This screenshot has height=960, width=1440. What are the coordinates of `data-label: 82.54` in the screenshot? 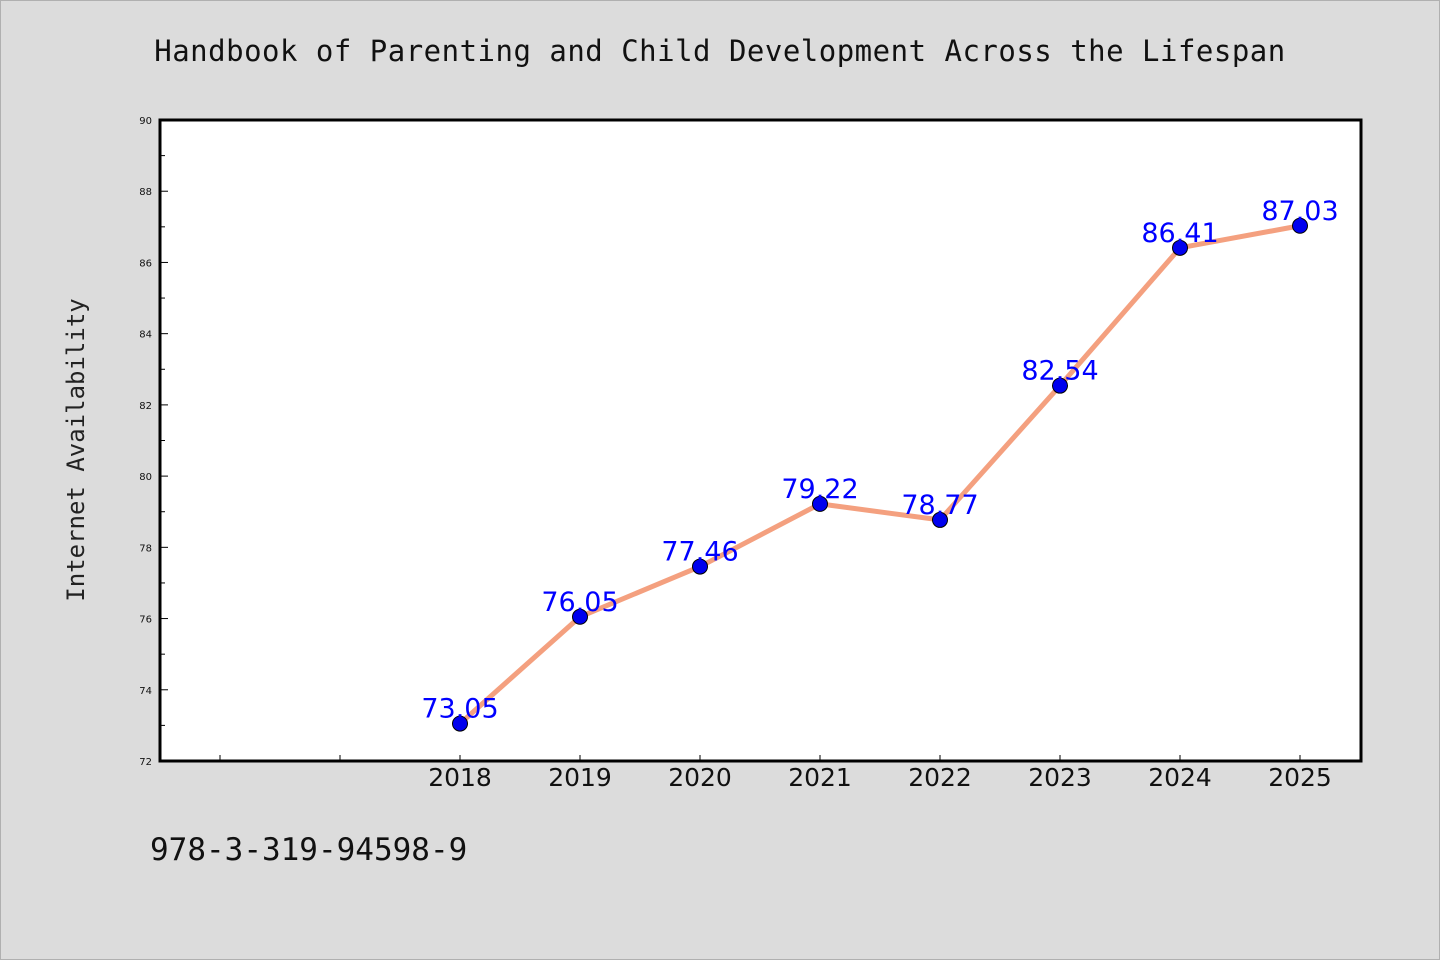 It's located at (1059, 371).